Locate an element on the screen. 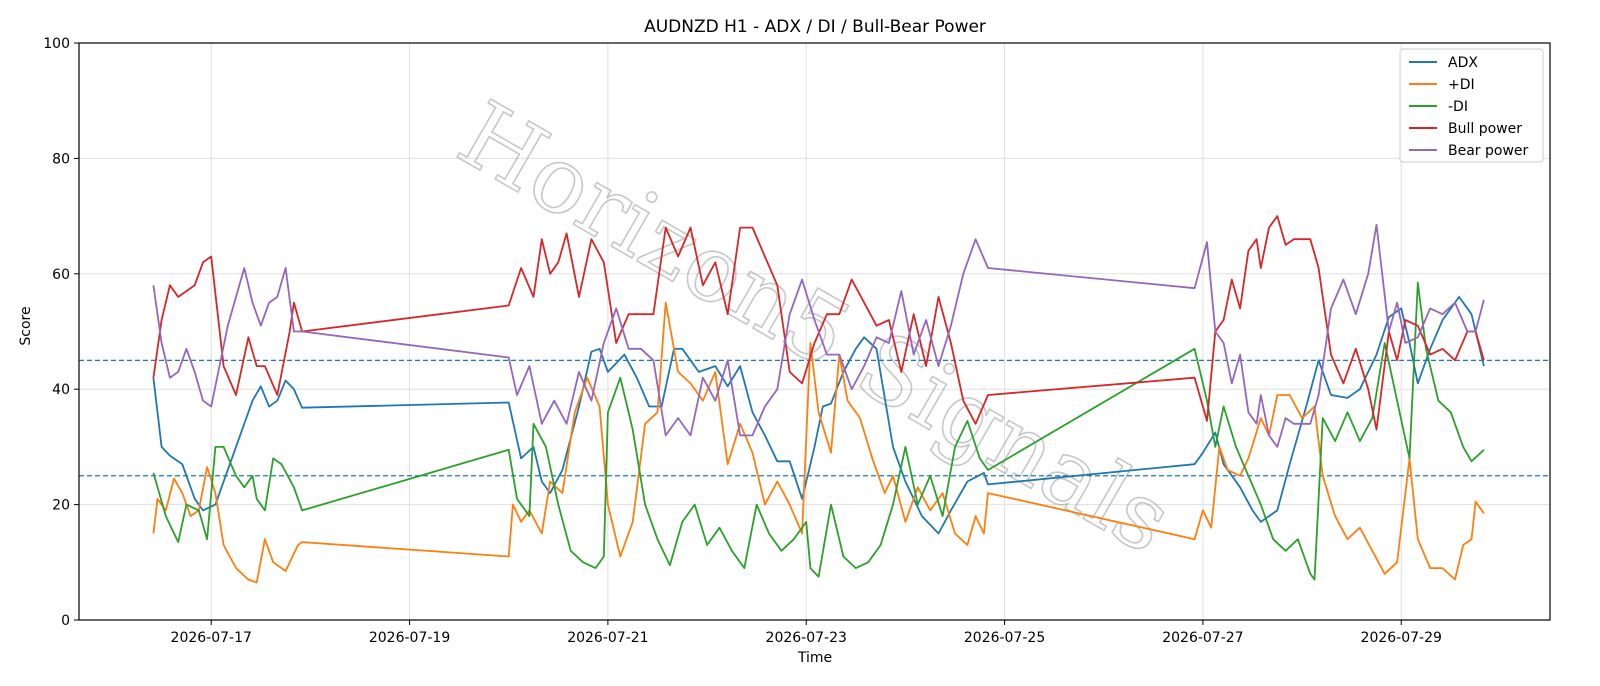  legend-box is located at coordinates (1471, 105).